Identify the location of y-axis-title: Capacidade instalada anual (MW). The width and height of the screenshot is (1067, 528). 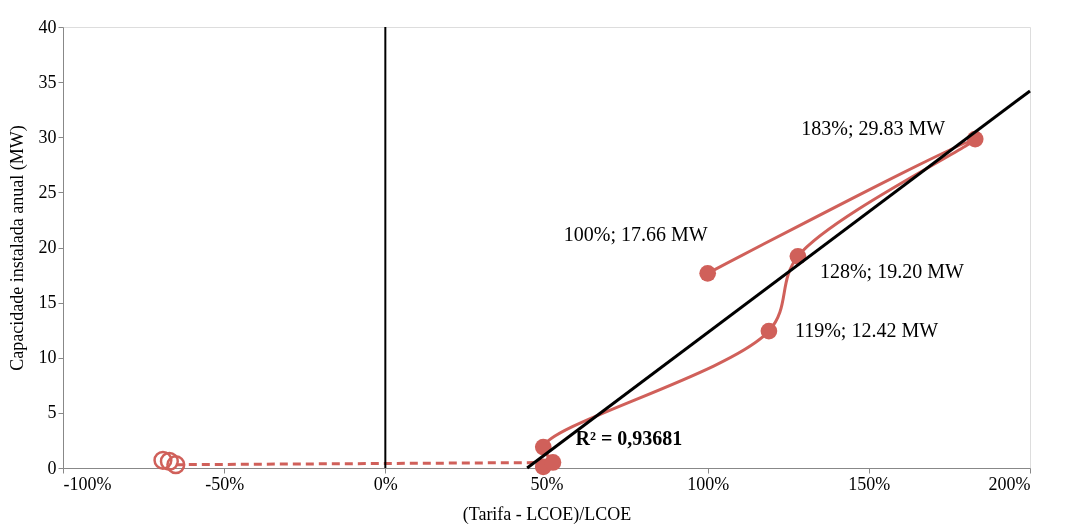
(17, 248).